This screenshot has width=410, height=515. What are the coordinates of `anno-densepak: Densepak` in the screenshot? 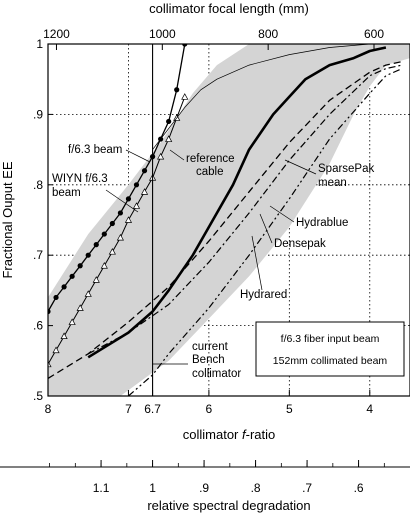 It's located at (300, 244).